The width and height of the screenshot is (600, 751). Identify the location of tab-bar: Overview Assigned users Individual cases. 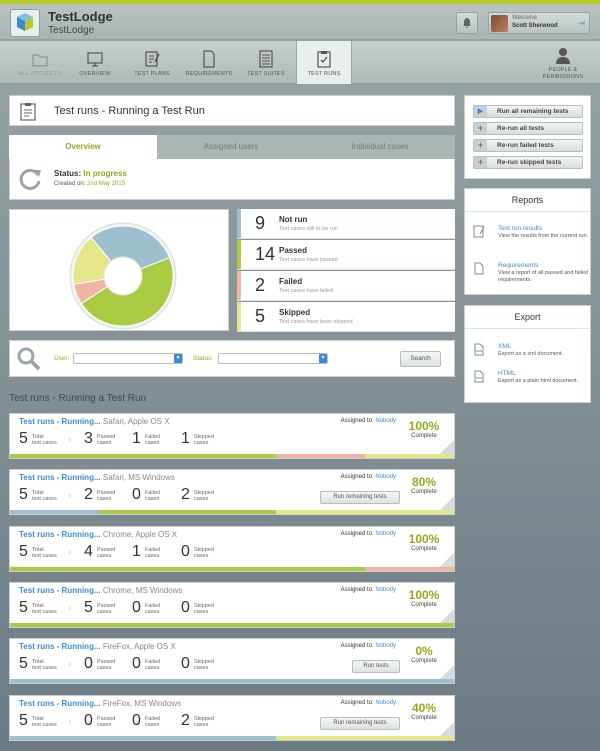
(232, 147).